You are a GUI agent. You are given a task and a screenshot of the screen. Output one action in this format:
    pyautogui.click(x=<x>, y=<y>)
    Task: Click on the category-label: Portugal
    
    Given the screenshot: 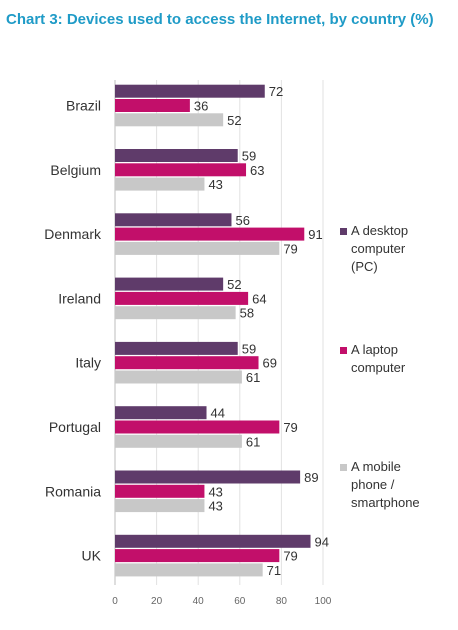 What is the action you would take?
    pyautogui.click(x=75, y=427)
    